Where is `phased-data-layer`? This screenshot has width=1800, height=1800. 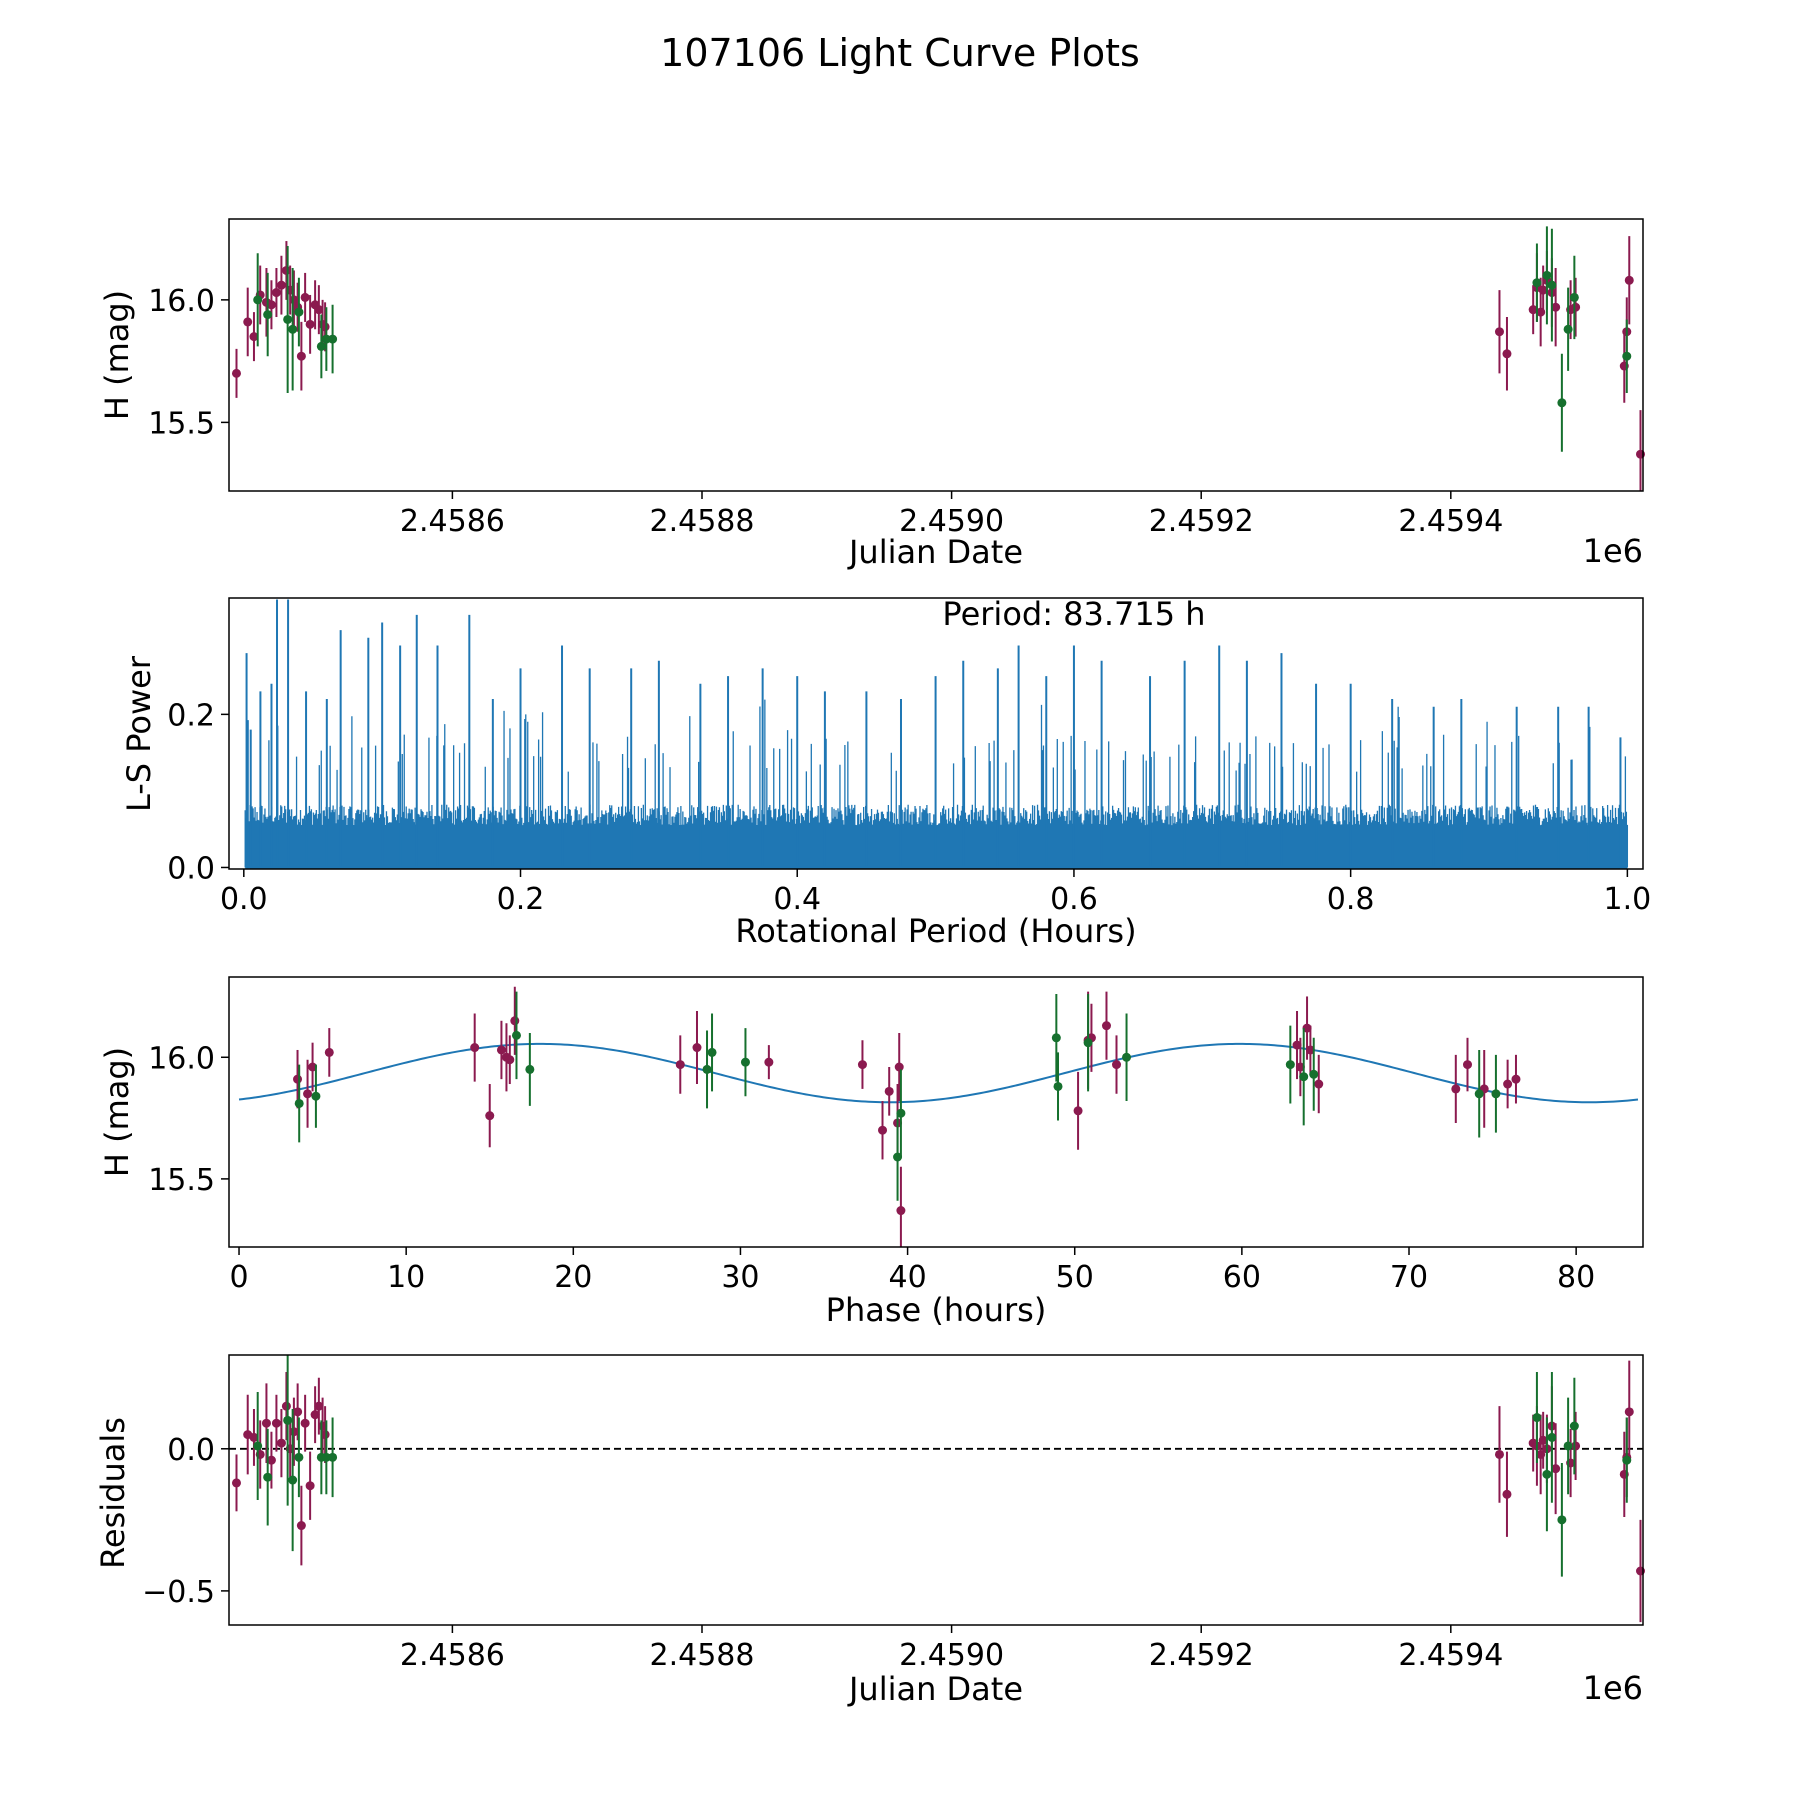 phased-data-layer is located at coordinates (938, 1116).